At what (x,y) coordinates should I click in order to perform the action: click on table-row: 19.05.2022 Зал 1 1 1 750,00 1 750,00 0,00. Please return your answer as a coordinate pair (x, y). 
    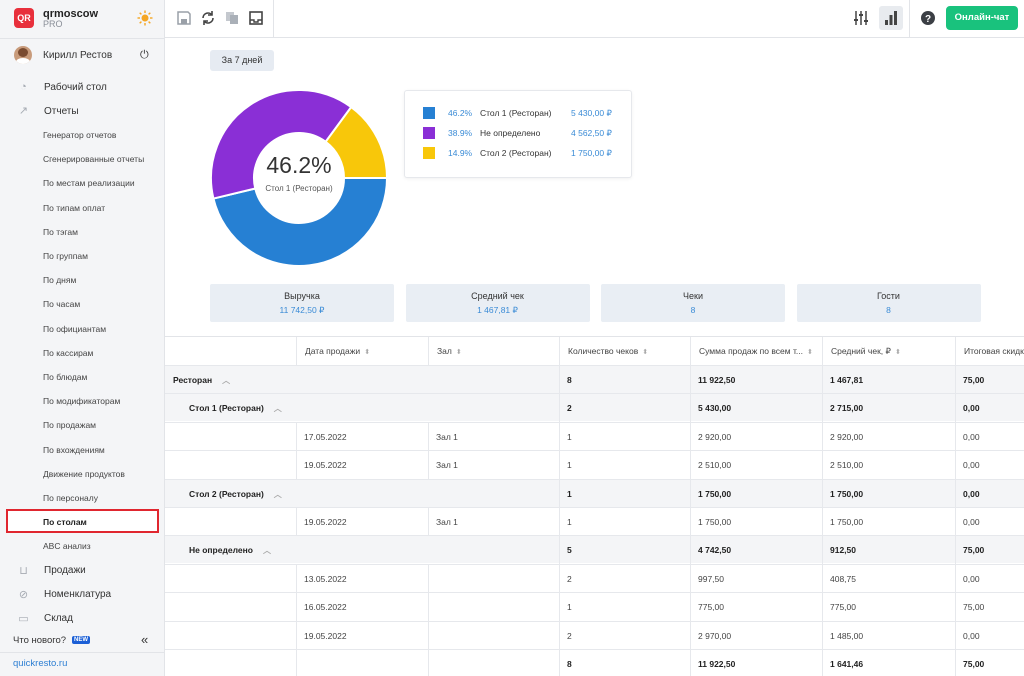
    Looking at the image, I should click on (594, 521).